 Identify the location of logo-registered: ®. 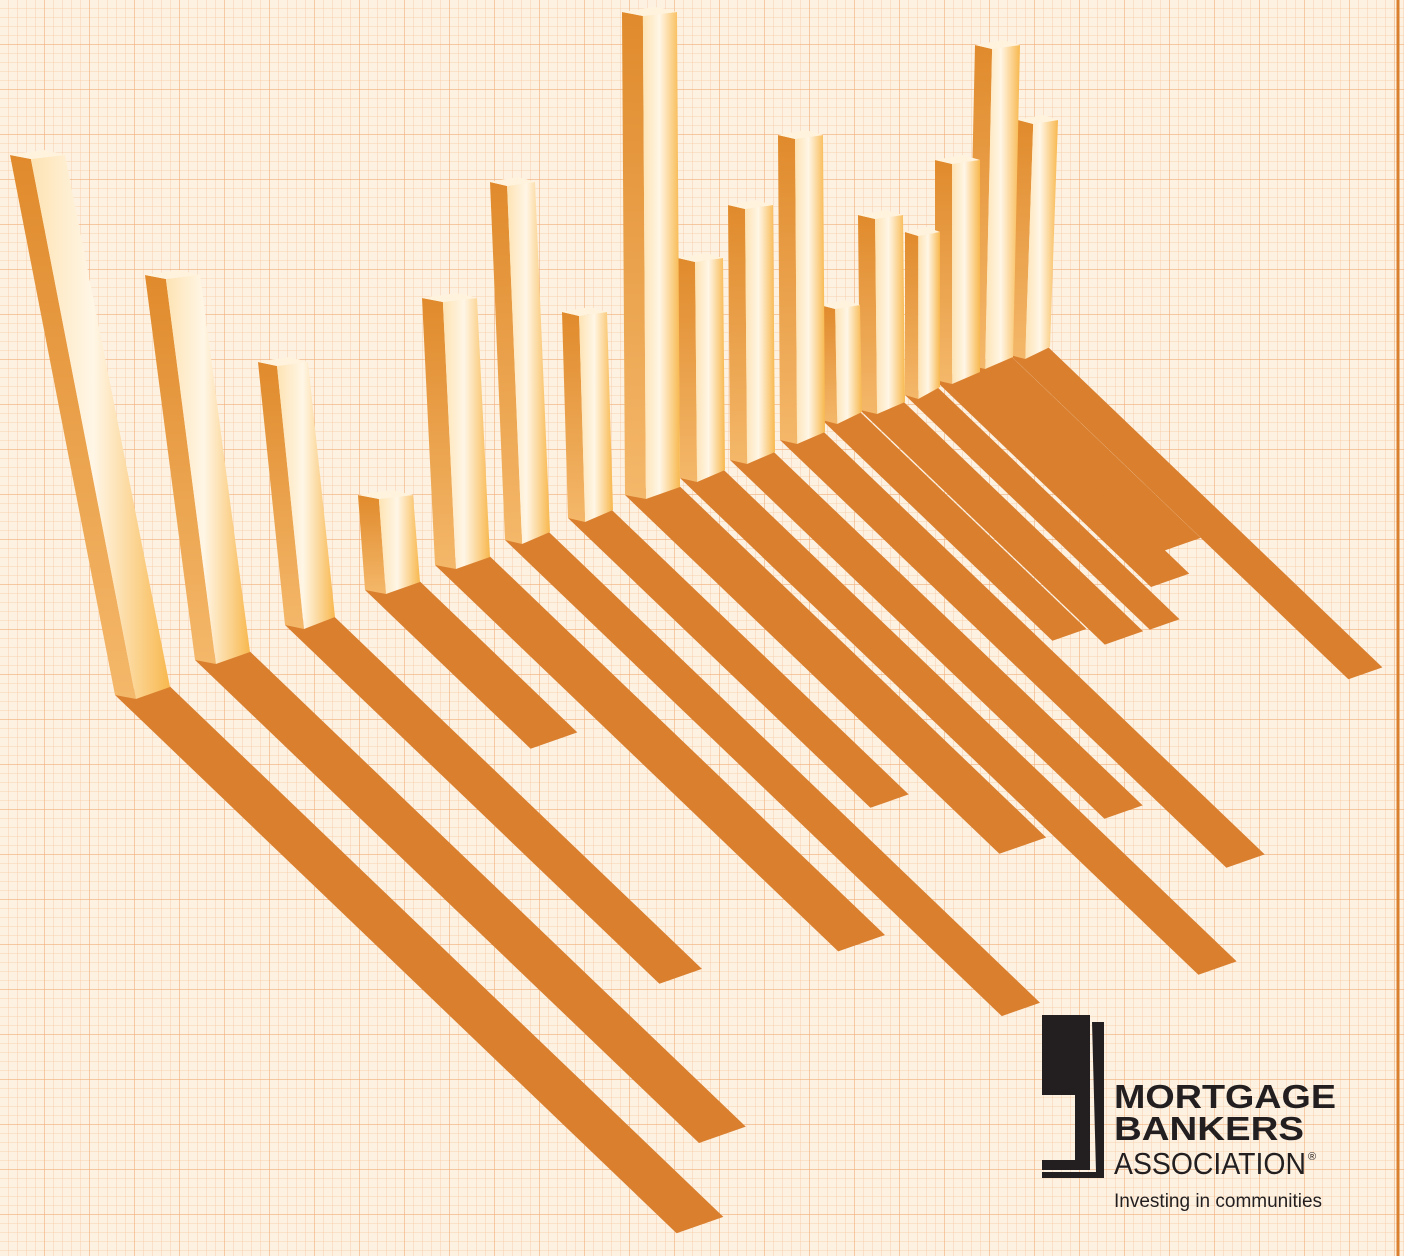
(1312, 1157).